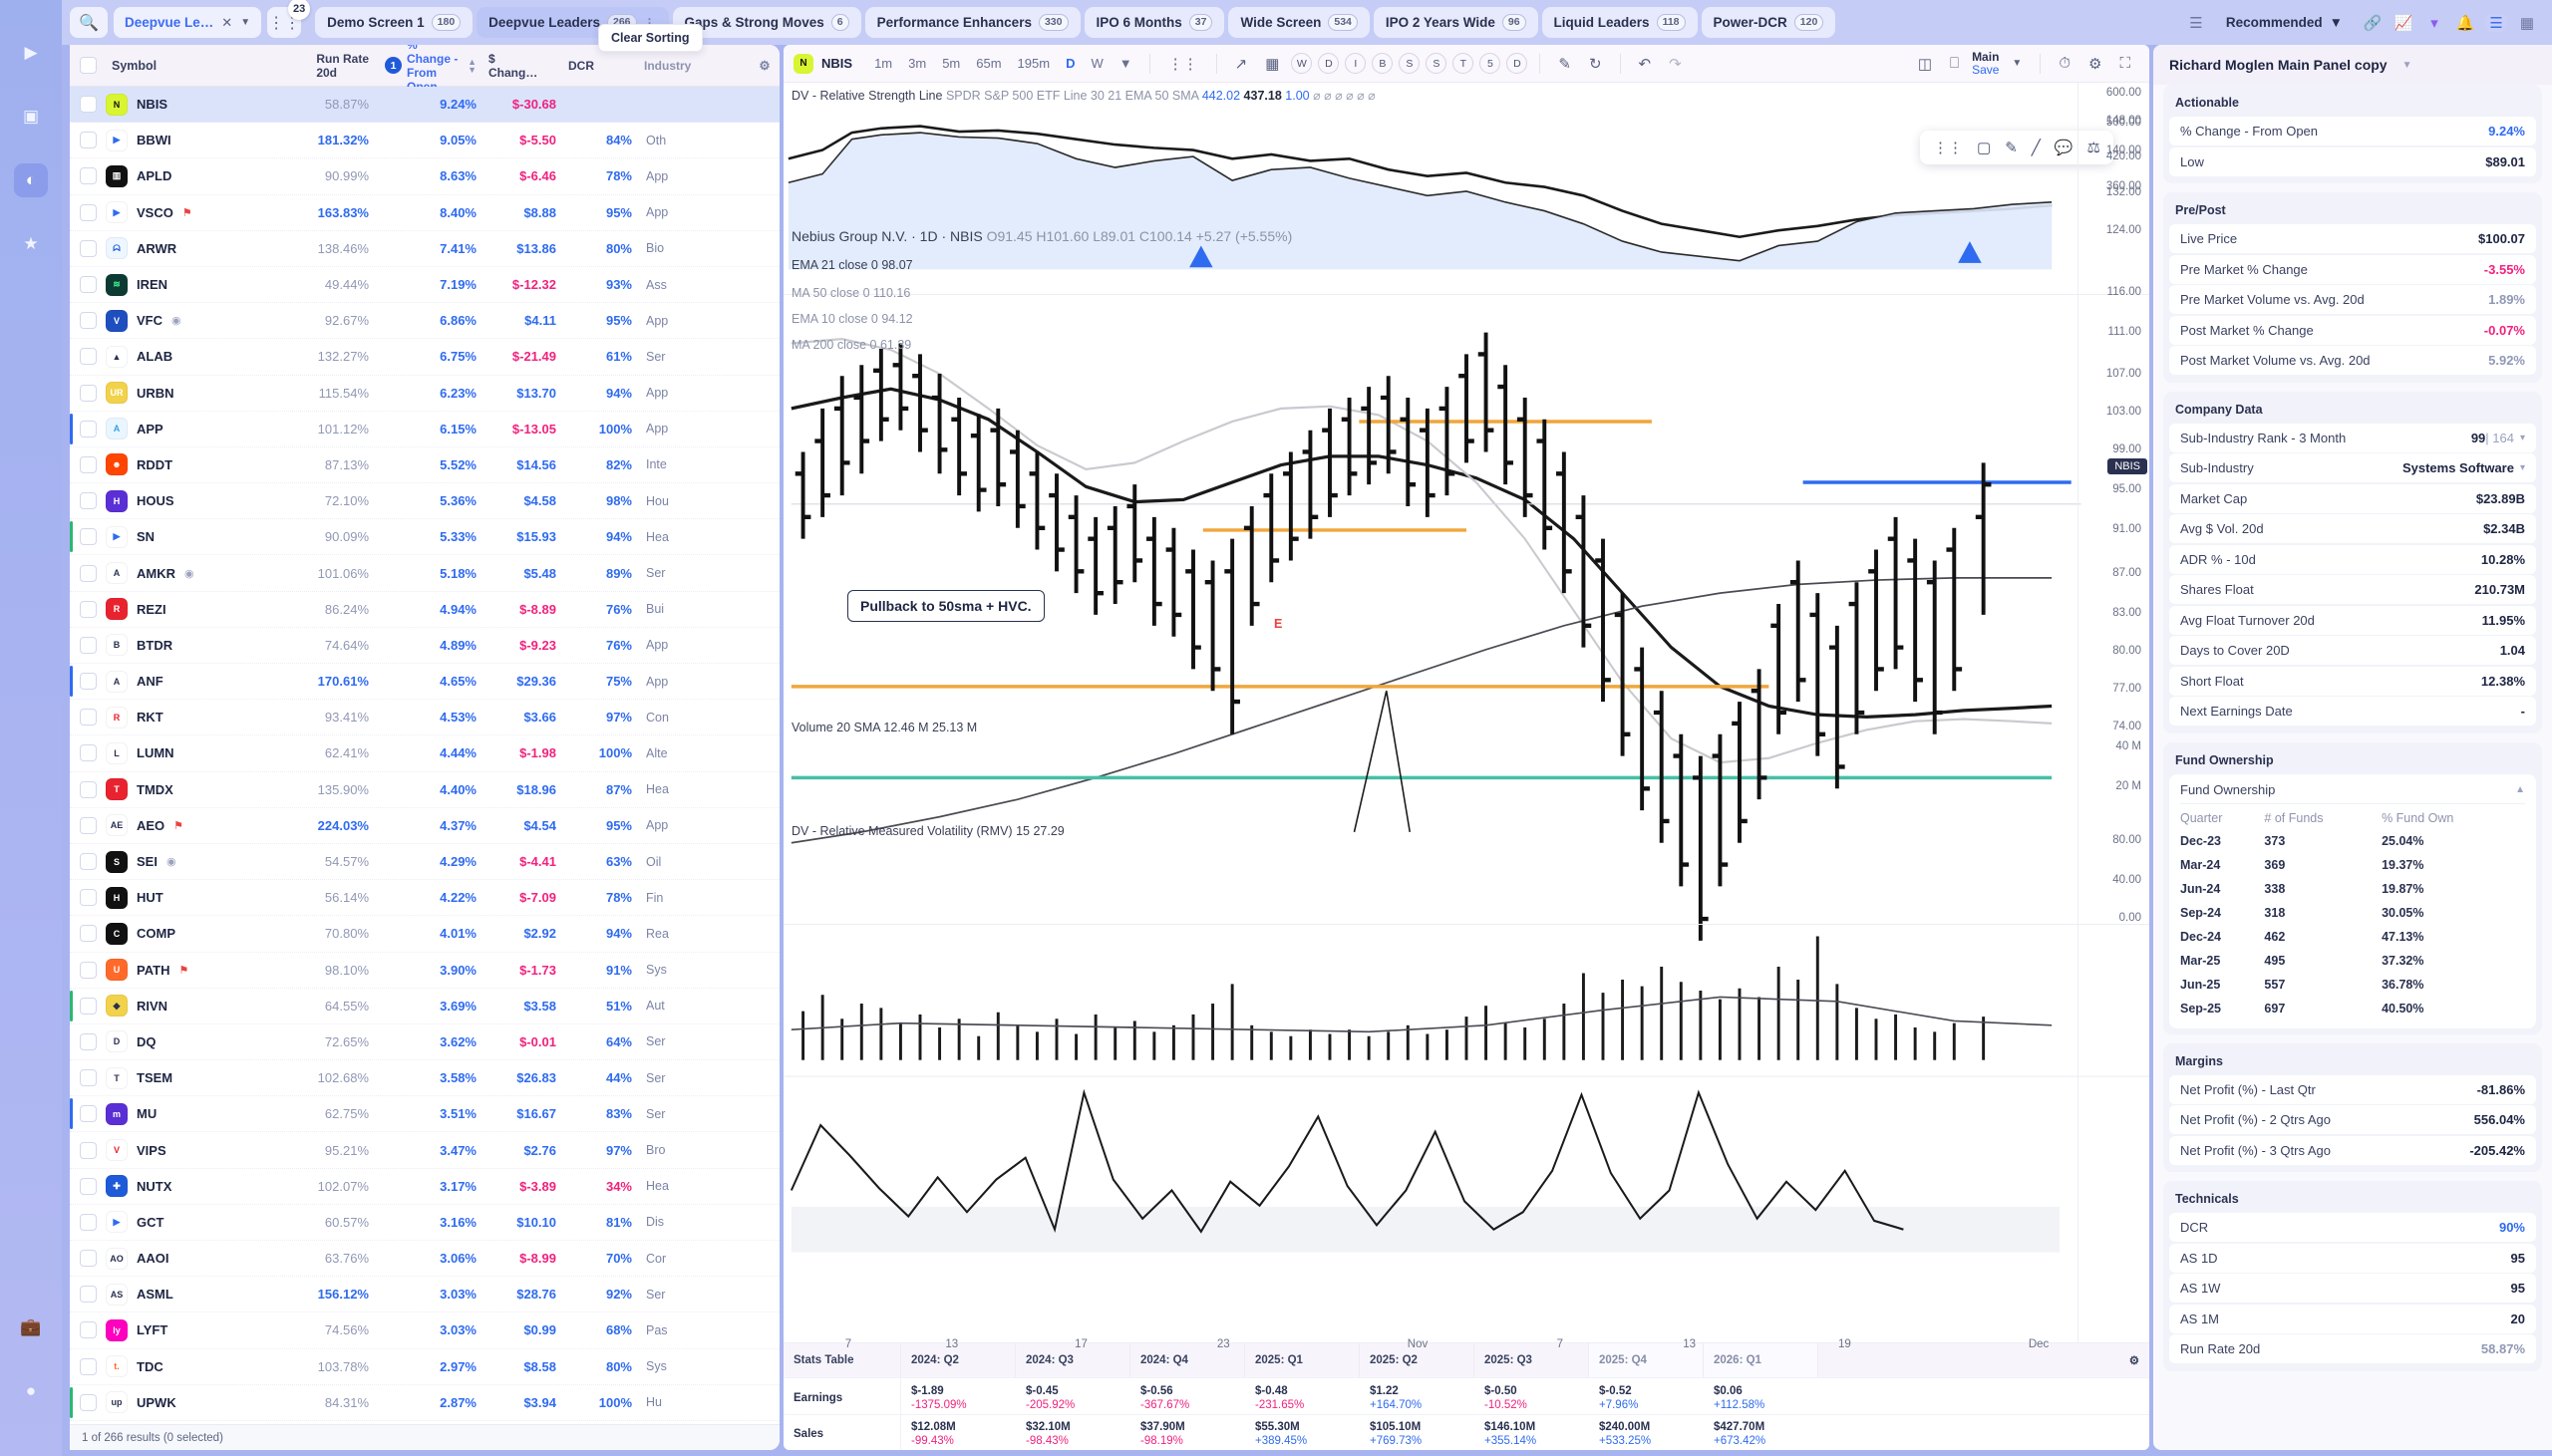 The height and width of the screenshot is (1456, 2552). What do you see at coordinates (425, 790) in the screenshot?
I see `table-row: T TMDX 135.90% 4.40% $18.96 87% Hea` at bounding box center [425, 790].